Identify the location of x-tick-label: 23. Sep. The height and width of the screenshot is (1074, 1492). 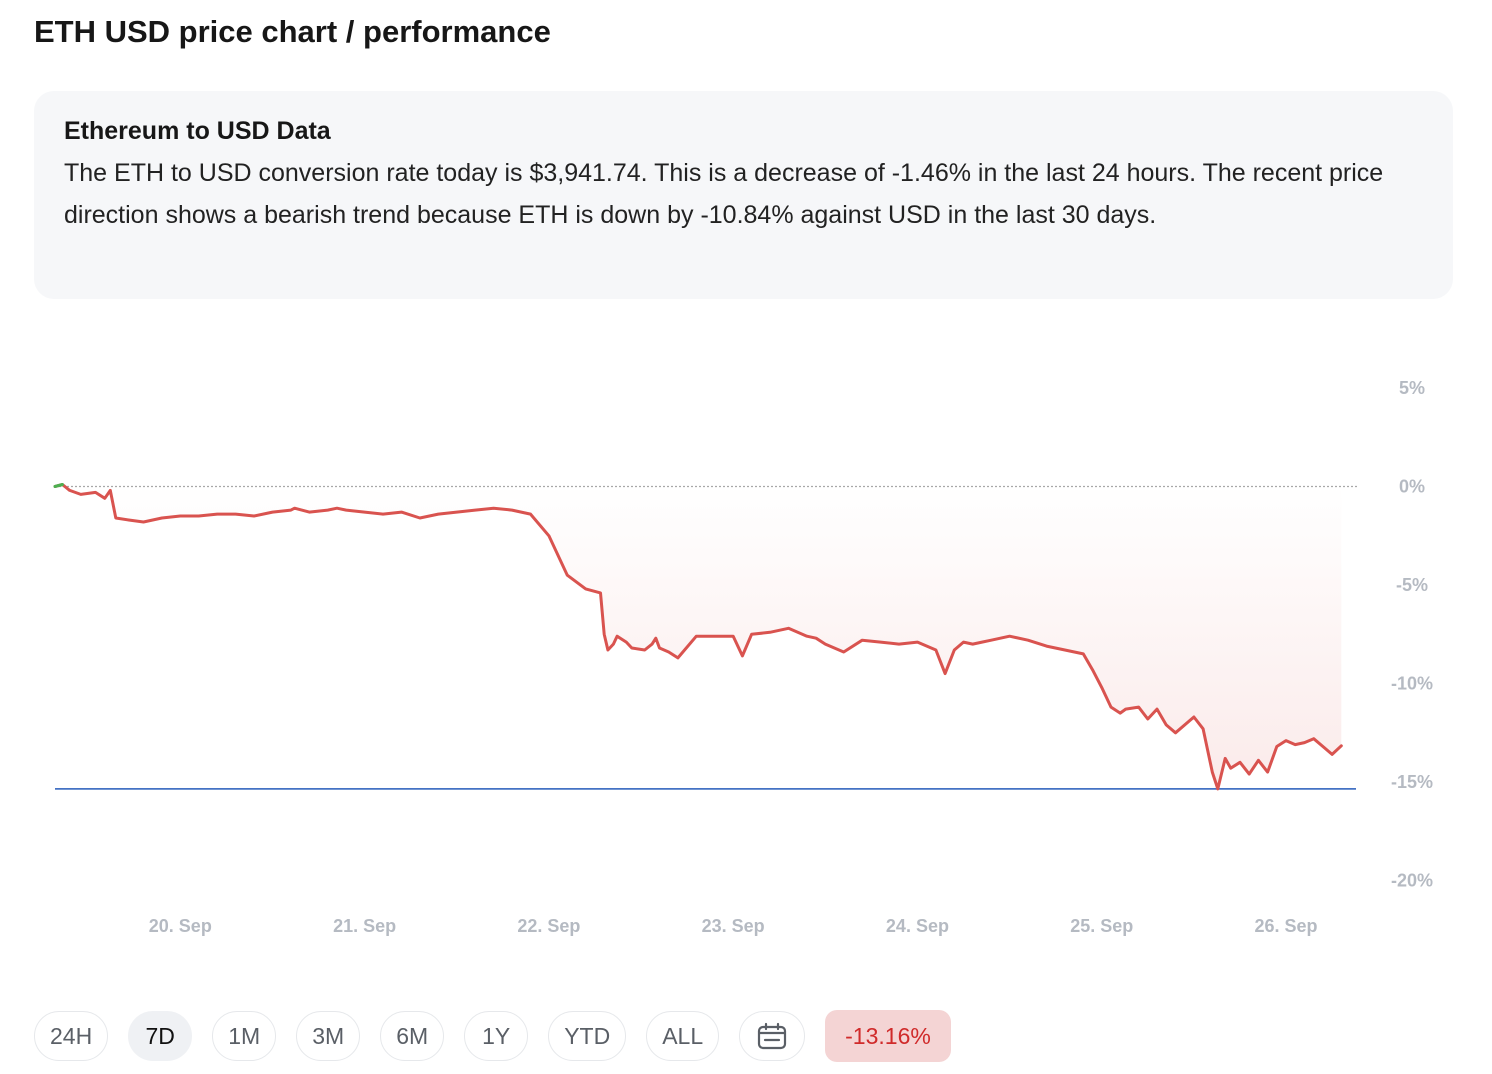
(733, 926).